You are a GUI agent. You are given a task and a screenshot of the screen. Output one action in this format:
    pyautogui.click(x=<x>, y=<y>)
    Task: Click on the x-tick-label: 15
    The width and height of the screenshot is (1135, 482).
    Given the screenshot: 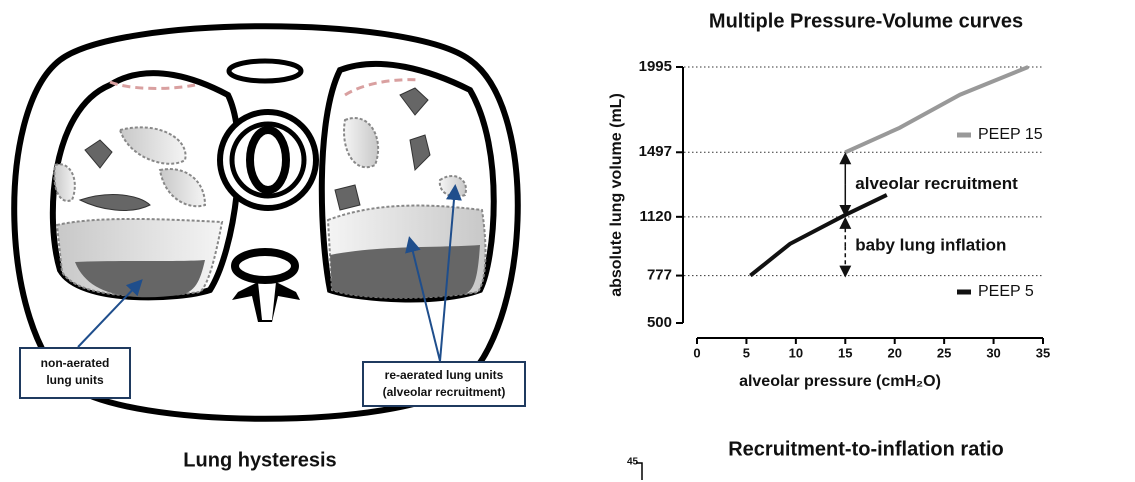 What is the action you would take?
    pyautogui.click(x=845, y=352)
    